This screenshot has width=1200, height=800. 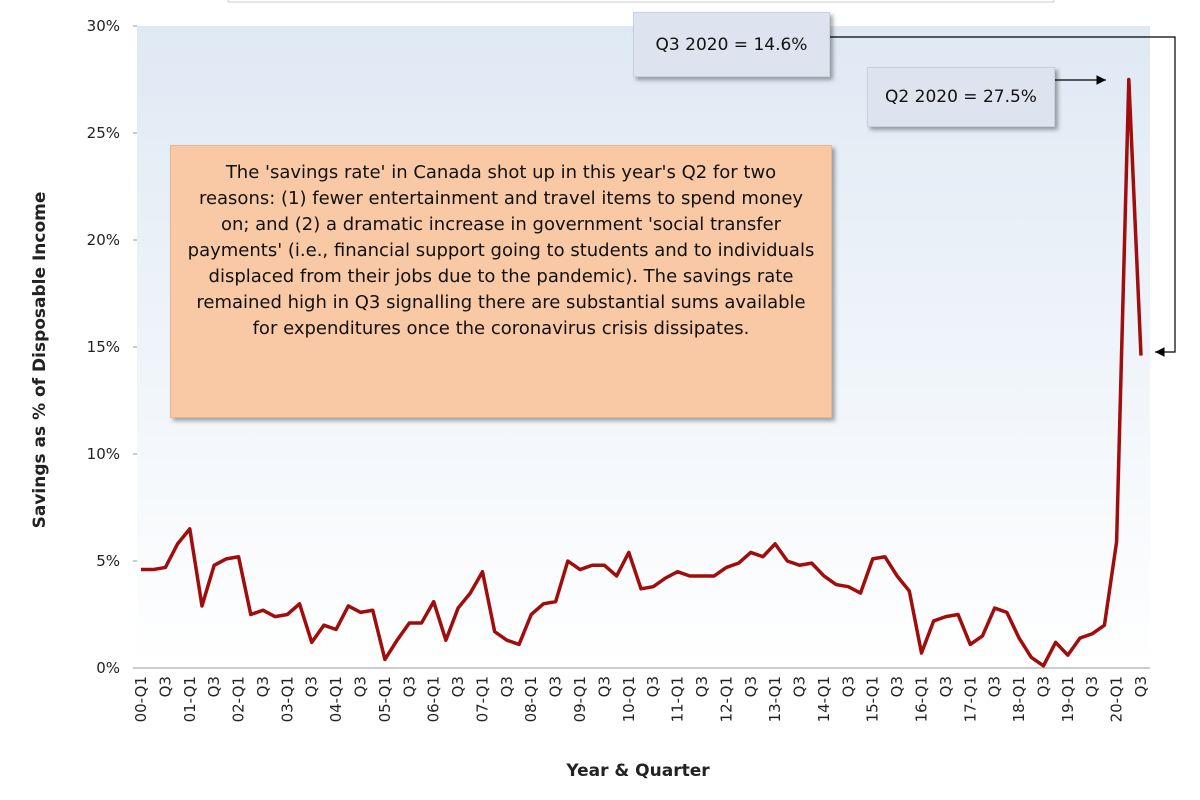 I want to click on x-tick-label: 01-Q1, so click(x=190, y=699).